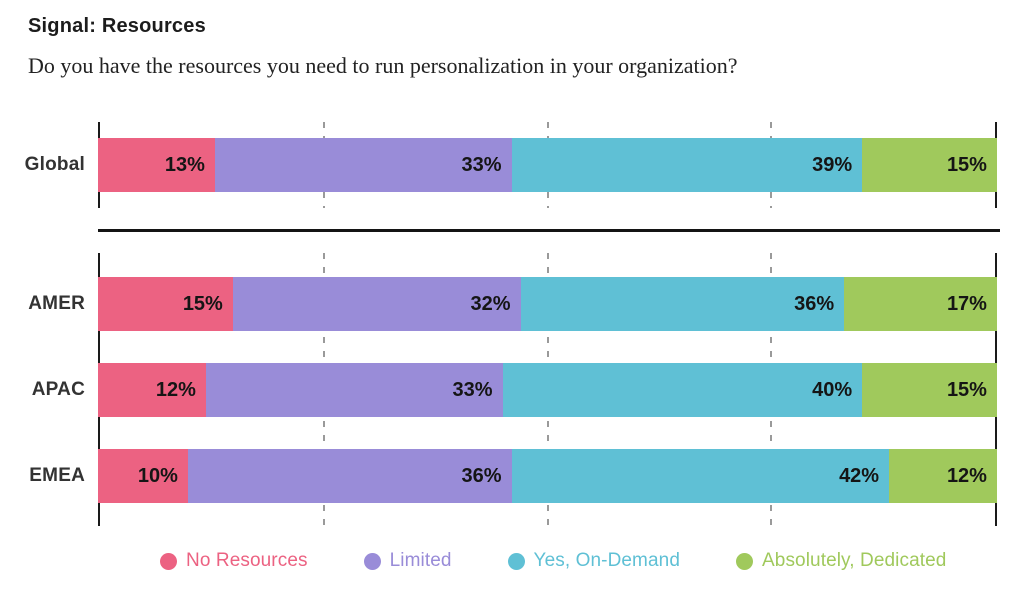 The height and width of the screenshot is (595, 1024). I want to click on legend-label: Absolutely, Dedicated, so click(854, 560).